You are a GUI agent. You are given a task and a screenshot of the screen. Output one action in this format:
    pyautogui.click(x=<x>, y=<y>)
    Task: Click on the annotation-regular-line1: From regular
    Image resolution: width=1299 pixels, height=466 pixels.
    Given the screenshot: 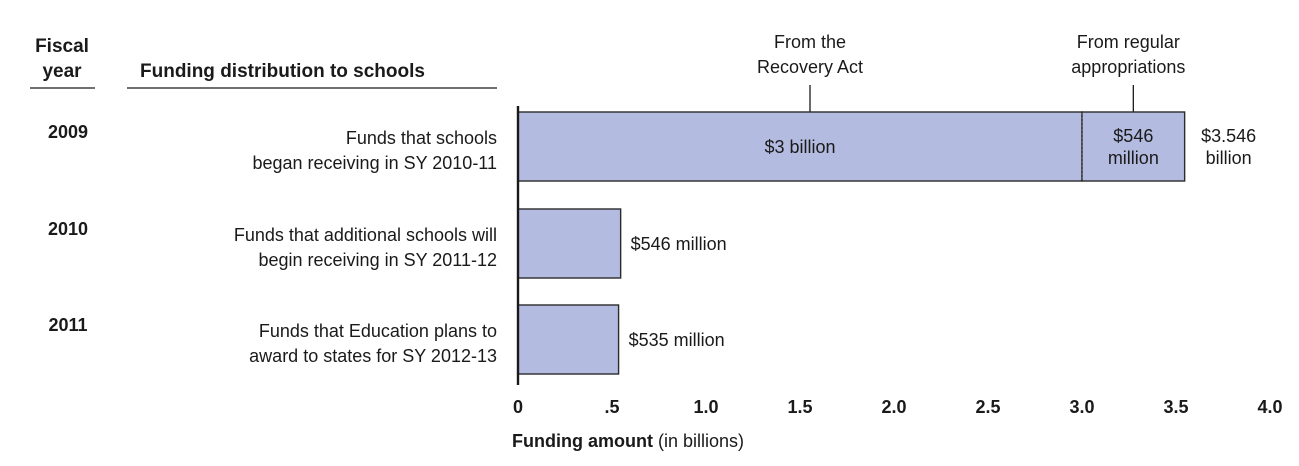 What is the action you would take?
    pyautogui.click(x=1128, y=42)
    